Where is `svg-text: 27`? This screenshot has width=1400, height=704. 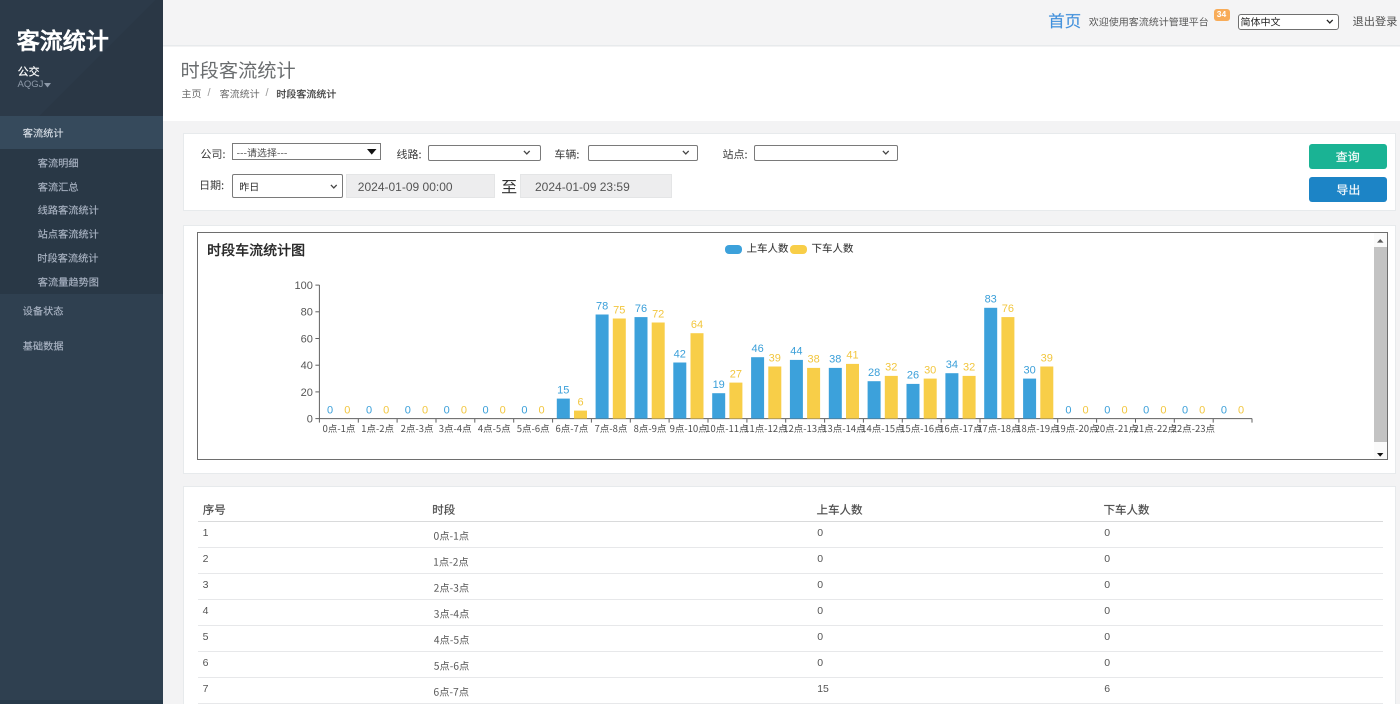
svg-text: 27 is located at coordinates (736, 374).